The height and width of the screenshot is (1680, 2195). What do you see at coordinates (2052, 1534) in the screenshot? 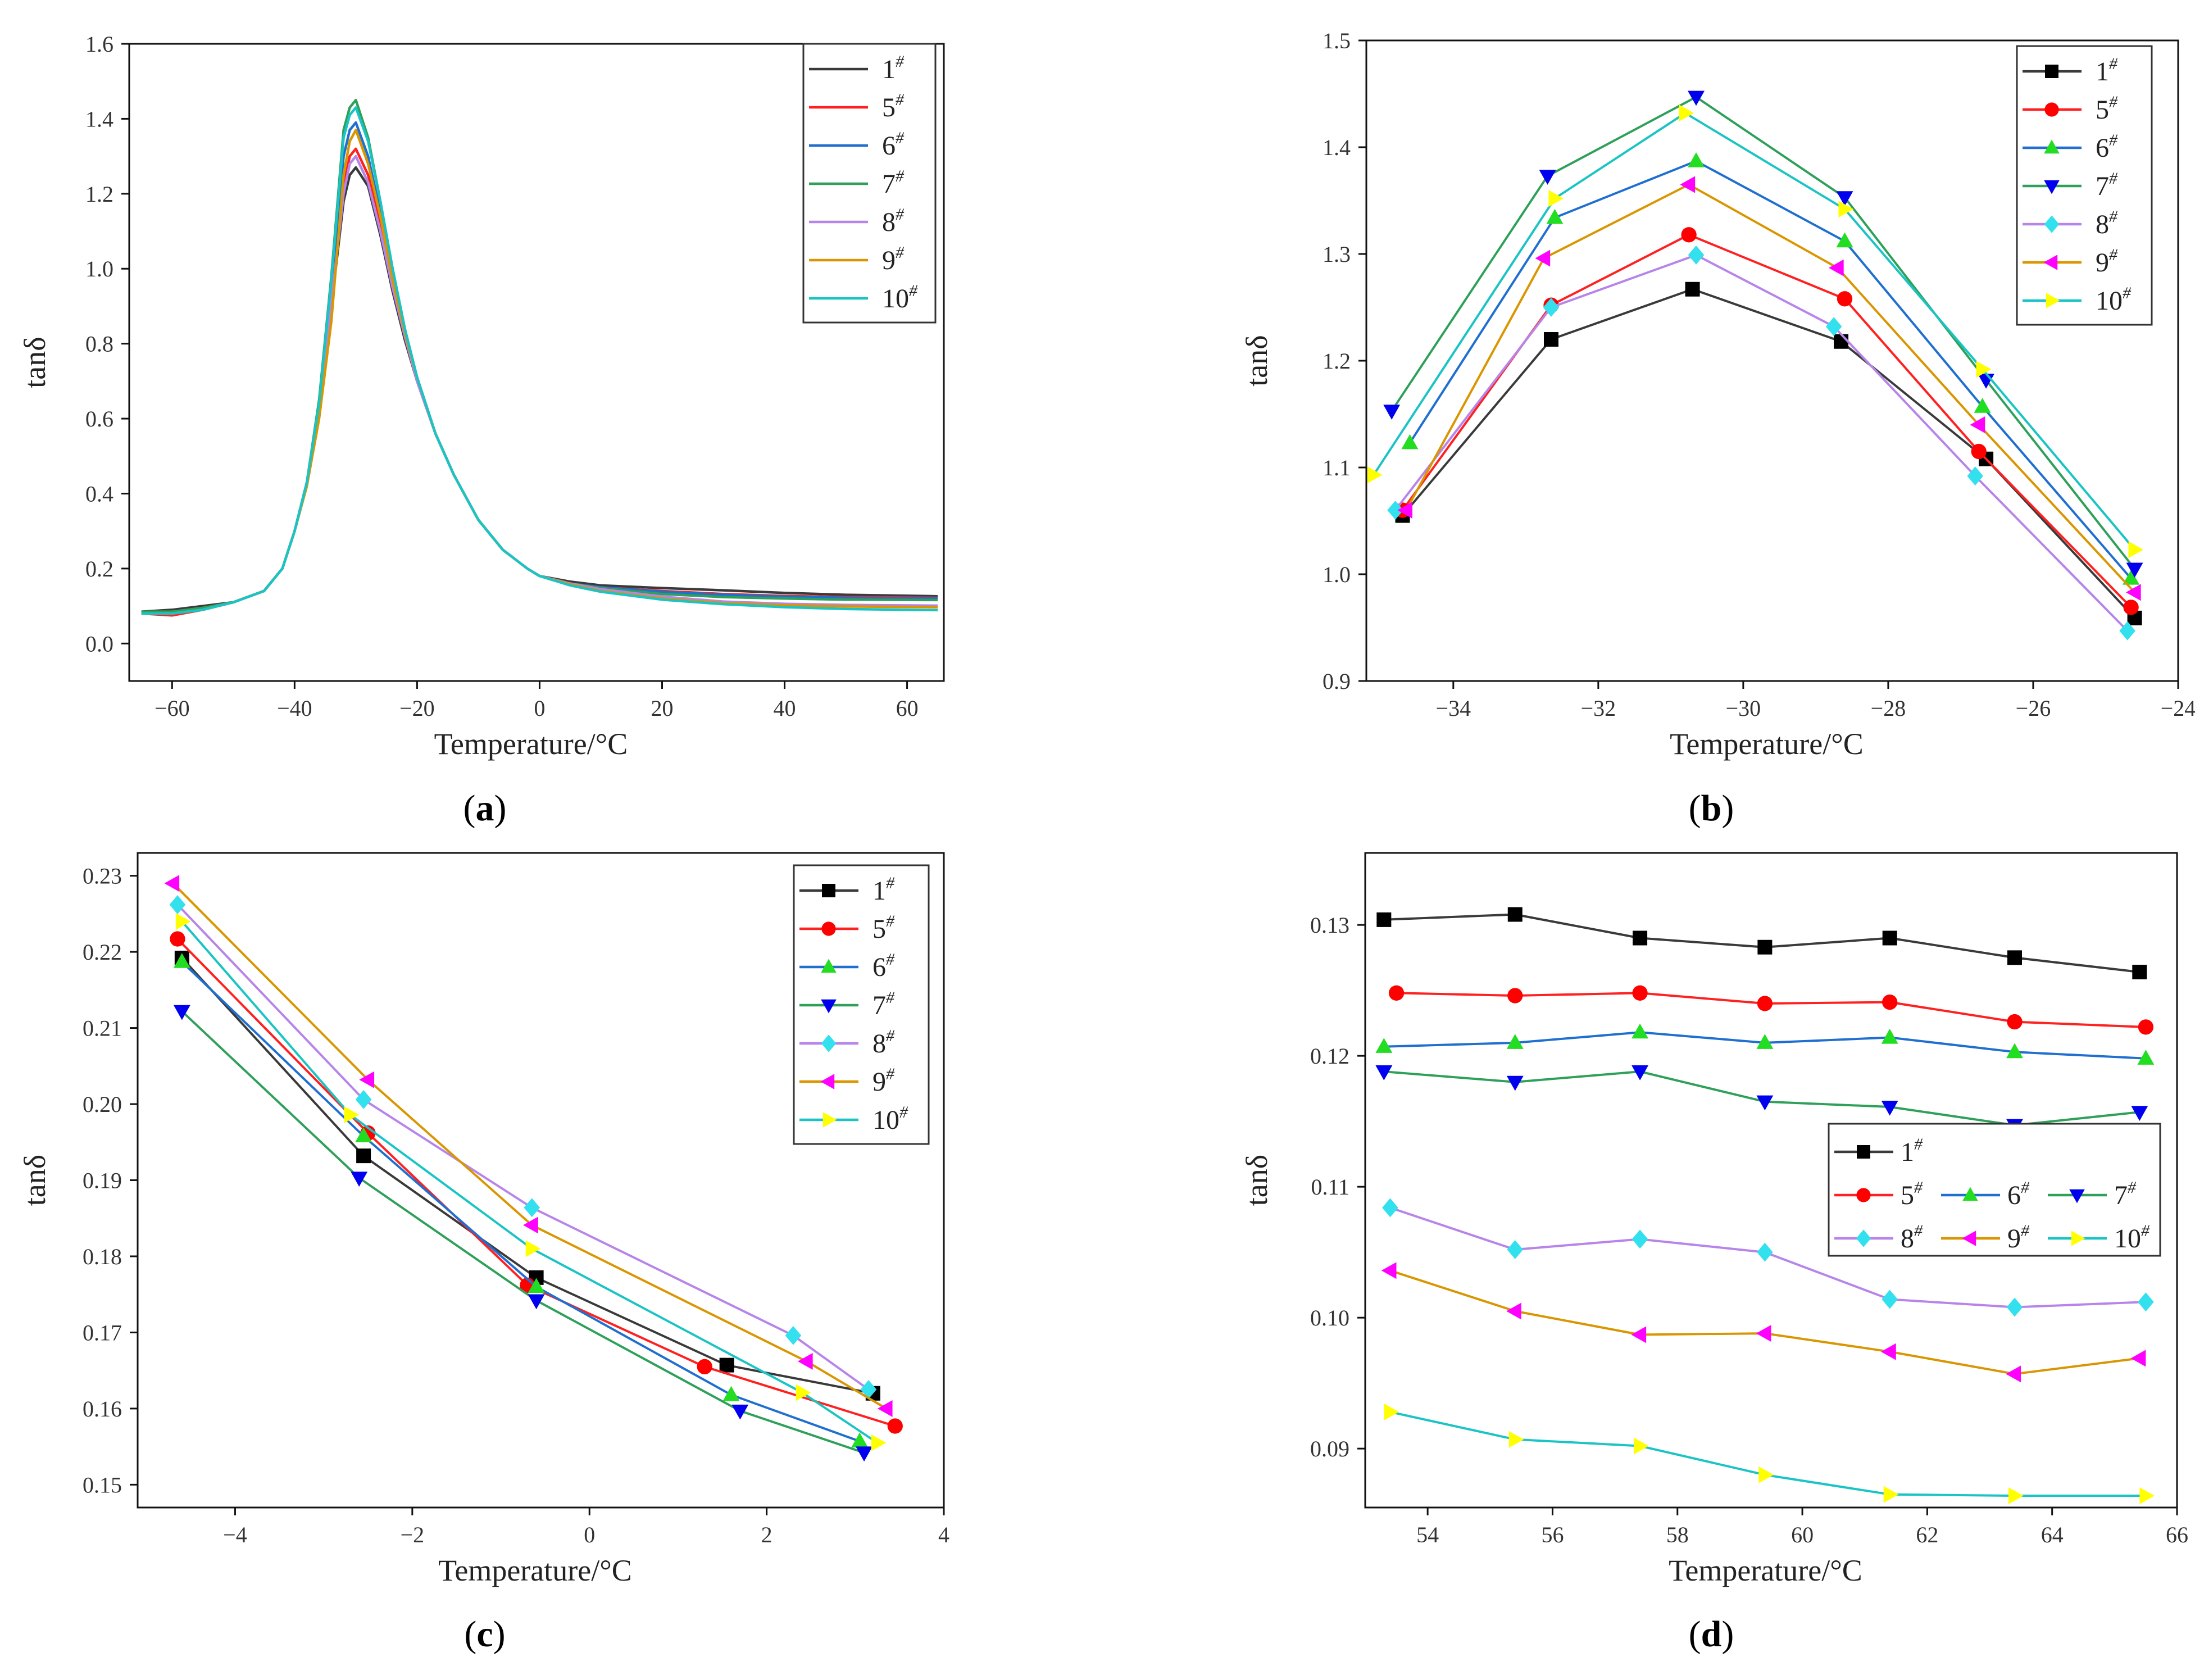
I see `x-tick-label: 64` at bounding box center [2052, 1534].